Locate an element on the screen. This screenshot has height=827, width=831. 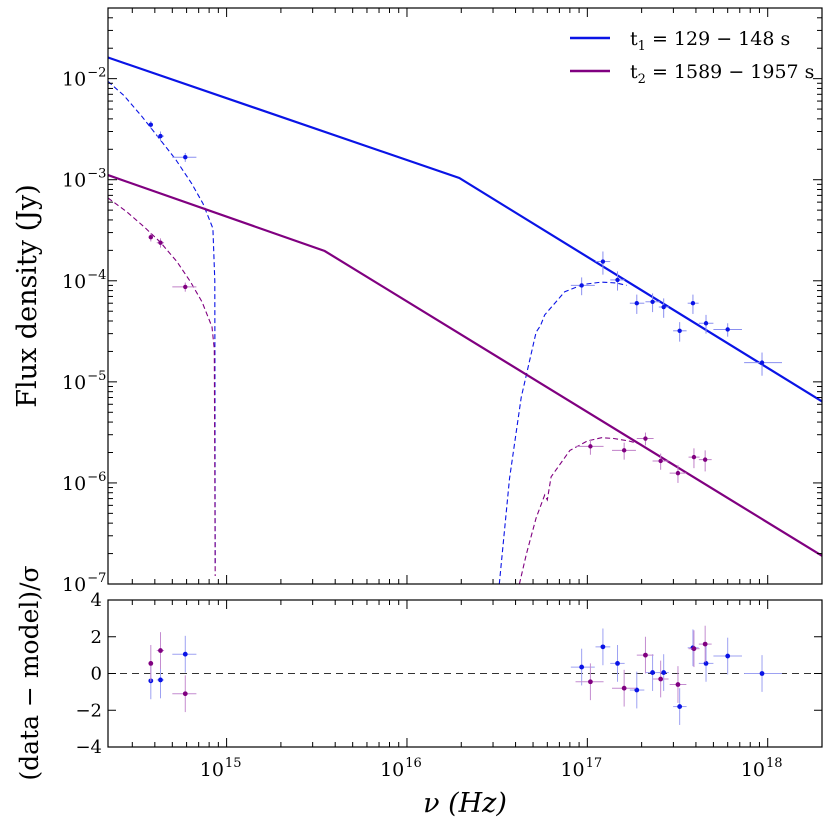
legend-entry: t1 = 129 − 148 s is located at coordinates (680, 41).